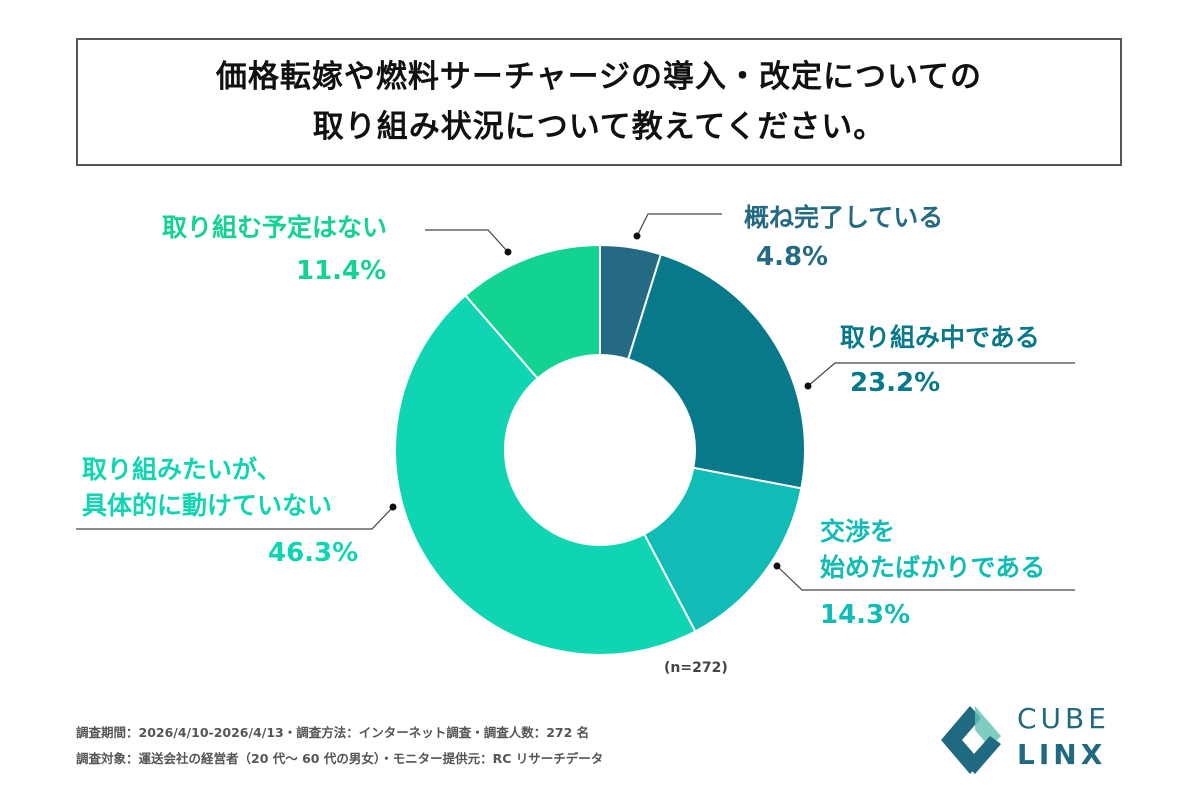 The width and height of the screenshot is (1200, 800). What do you see at coordinates (1063, 718) in the screenshot?
I see `logo-text-cube: CUBE` at bounding box center [1063, 718].